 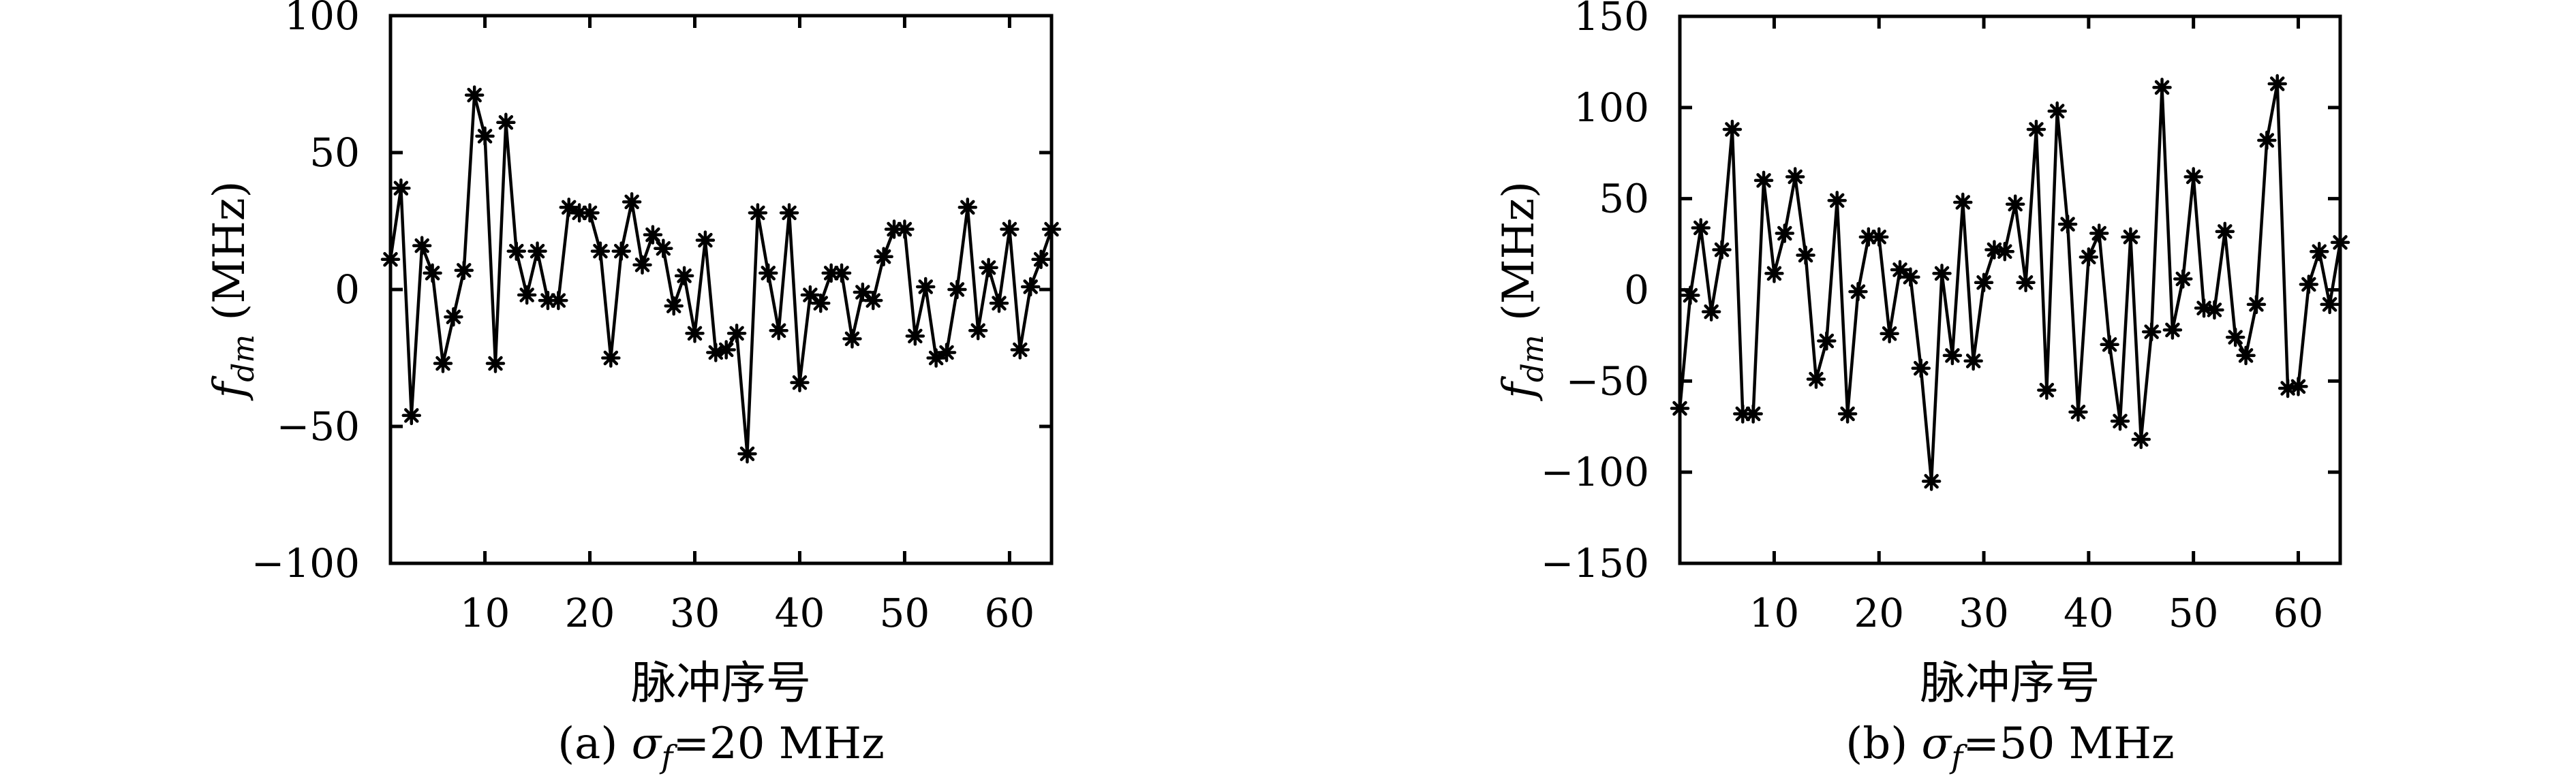 What do you see at coordinates (1595, 563) in the screenshot?
I see `y-tick-label: −150` at bounding box center [1595, 563].